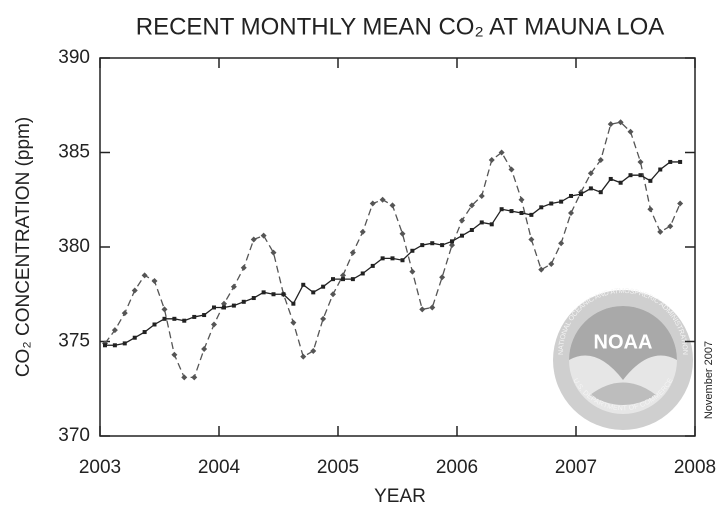 This screenshot has width=725, height=508. What do you see at coordinates (74, 435) in the screenshot?
I see `y-tick-label: 370` at bounding box center [74, 435].